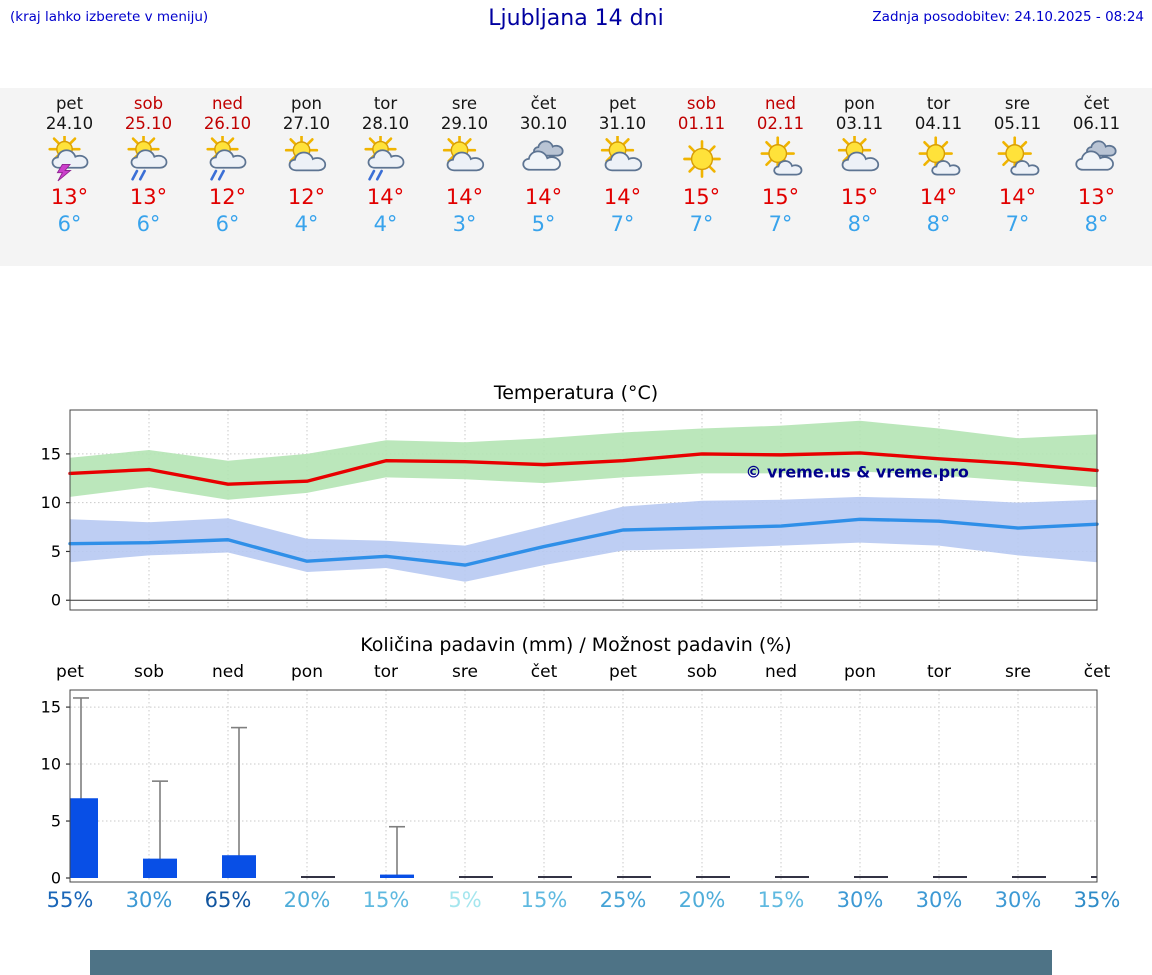 The height and width of the screenshot is (975, 1152). Describe the element at coordinates (56, 600) in the screenshot. I see `temp-y-axis-label: 0` at that location.